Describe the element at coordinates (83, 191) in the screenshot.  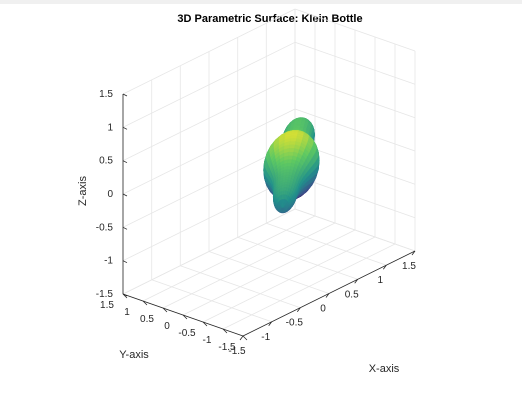
I see `z-axis-label: Z-axis` at that location.